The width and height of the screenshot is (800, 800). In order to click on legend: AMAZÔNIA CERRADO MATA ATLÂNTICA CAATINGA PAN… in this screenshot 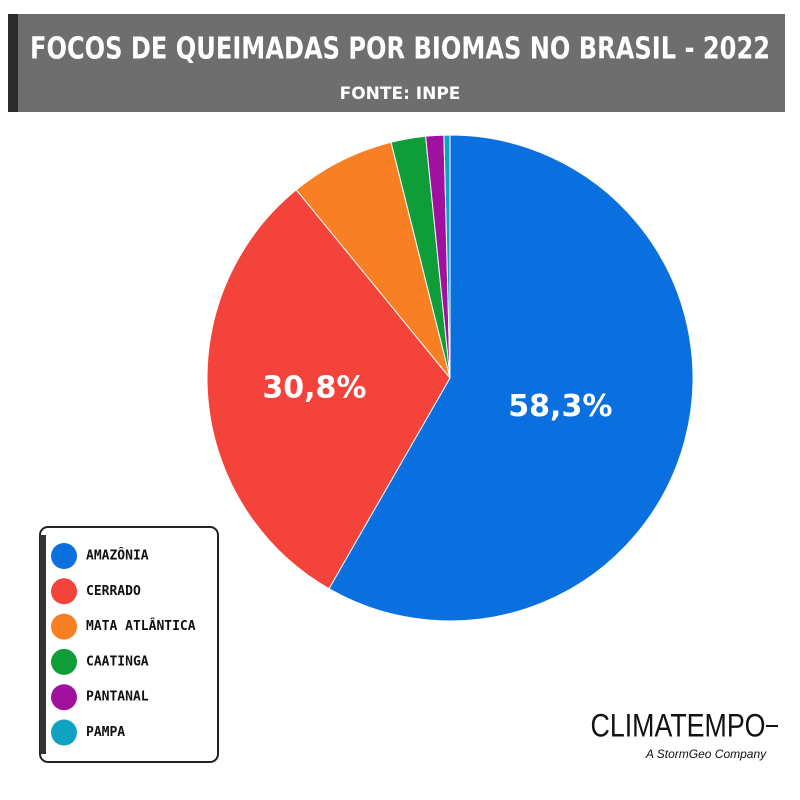, I will do `click(123, 644)`.